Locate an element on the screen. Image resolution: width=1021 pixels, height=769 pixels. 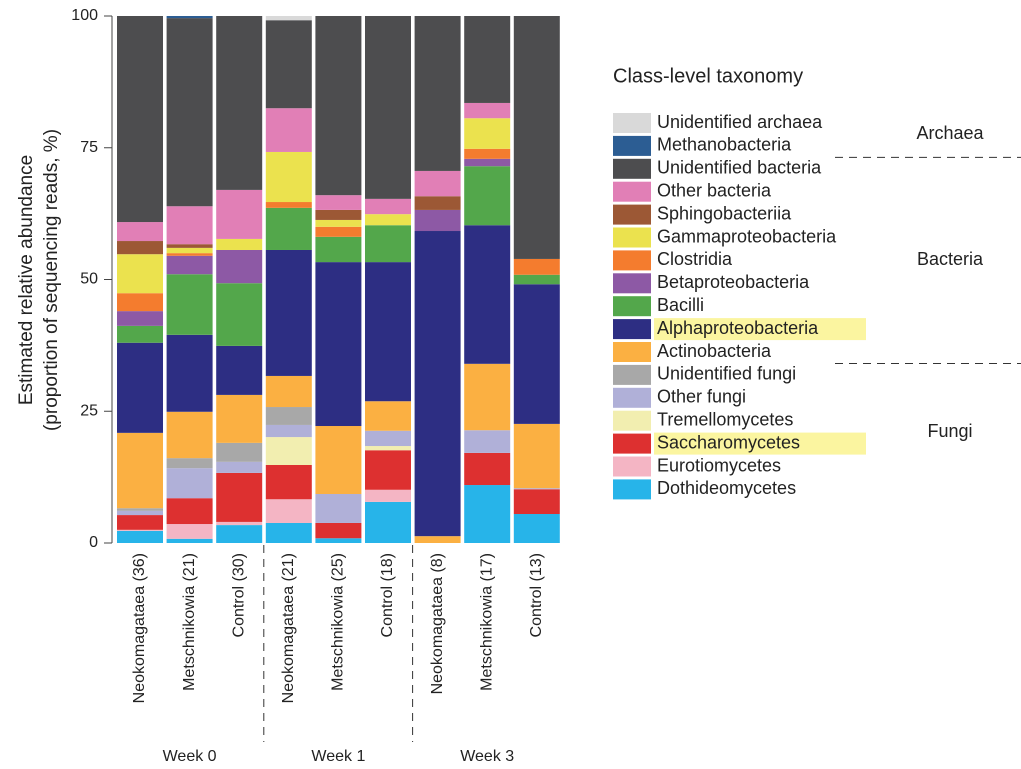
legend-label: Methanobacteria is located at coordinates (724, 145).